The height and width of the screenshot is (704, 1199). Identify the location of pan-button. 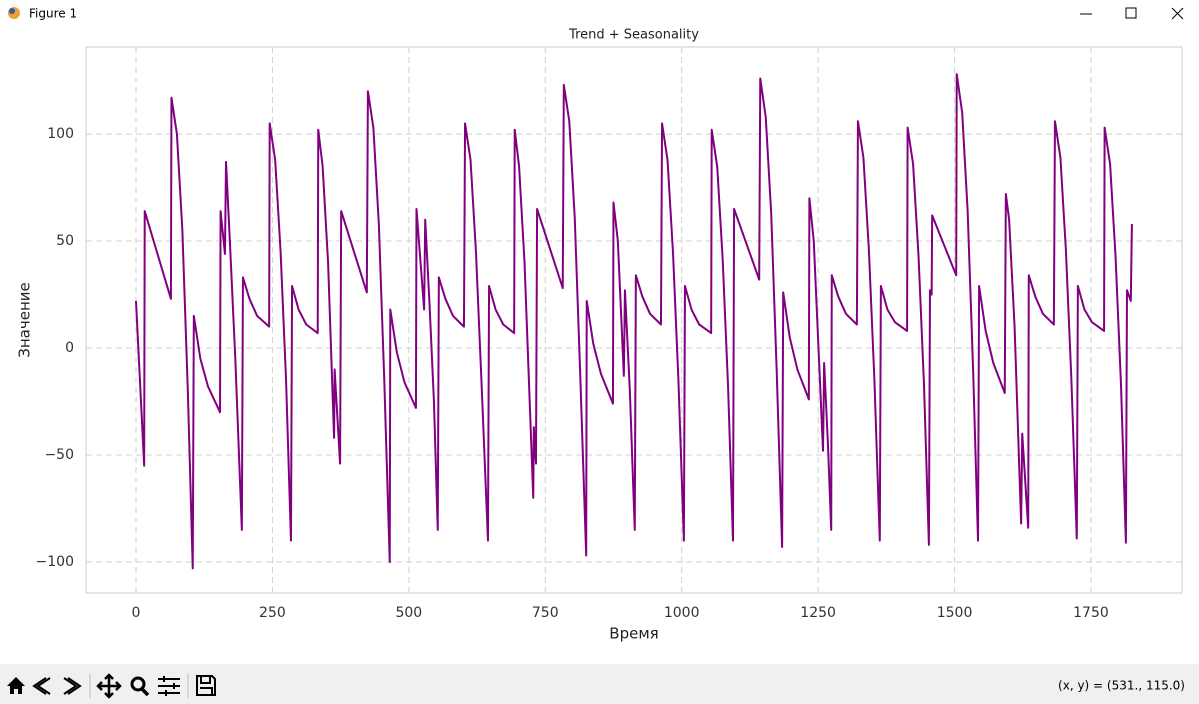
(109, 686).